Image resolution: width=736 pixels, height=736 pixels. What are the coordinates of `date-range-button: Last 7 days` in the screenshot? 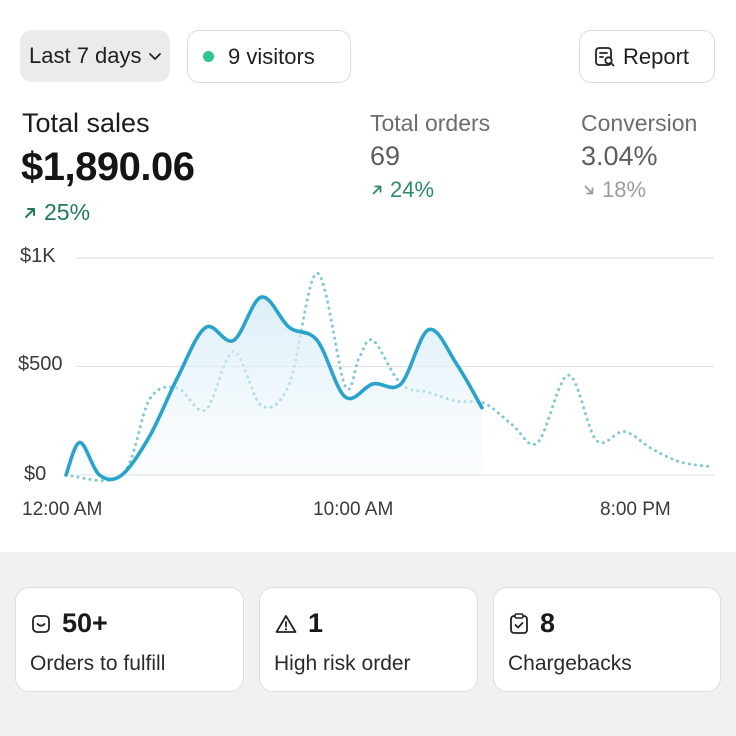 It's located at (95, 56).